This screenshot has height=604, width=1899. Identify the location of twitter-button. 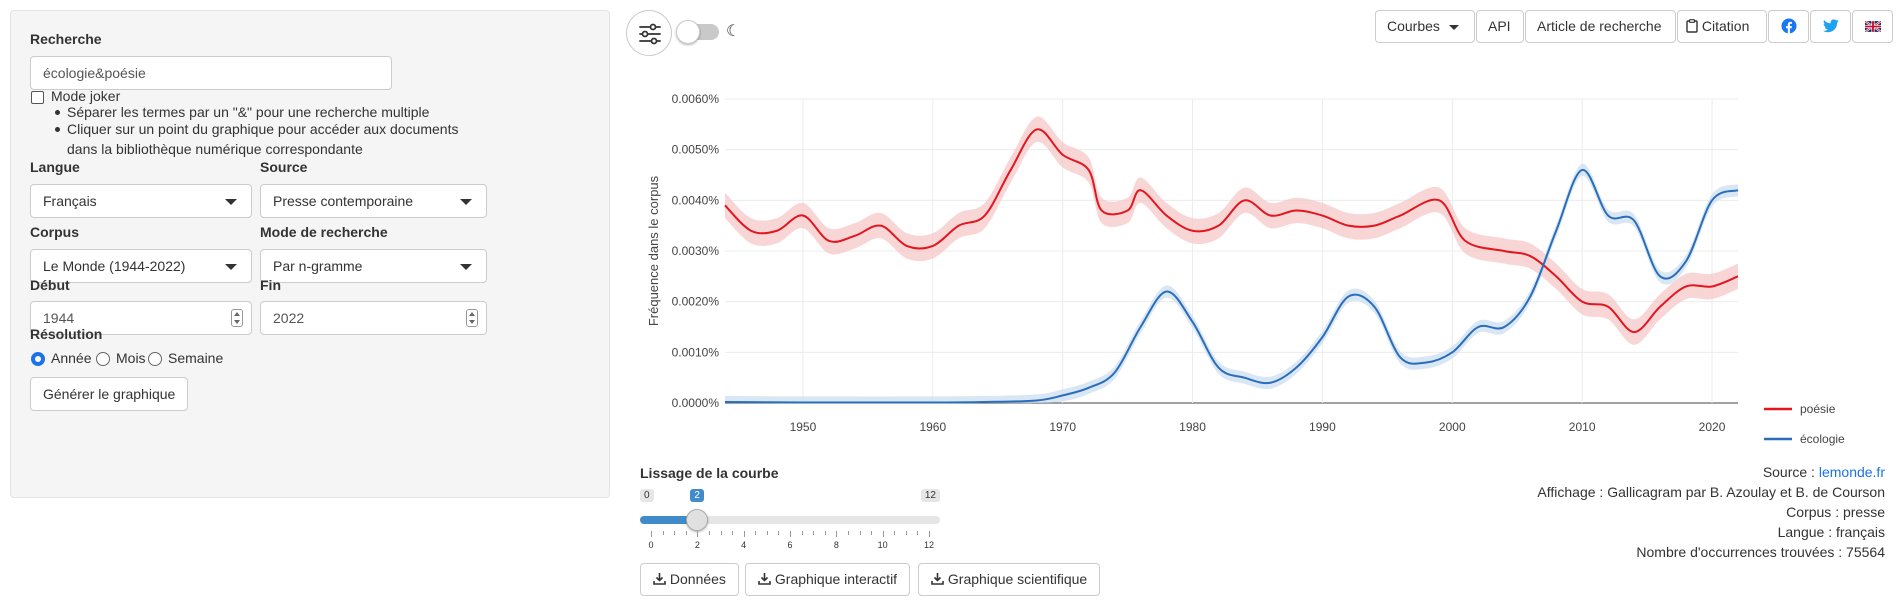
(1830, 26).